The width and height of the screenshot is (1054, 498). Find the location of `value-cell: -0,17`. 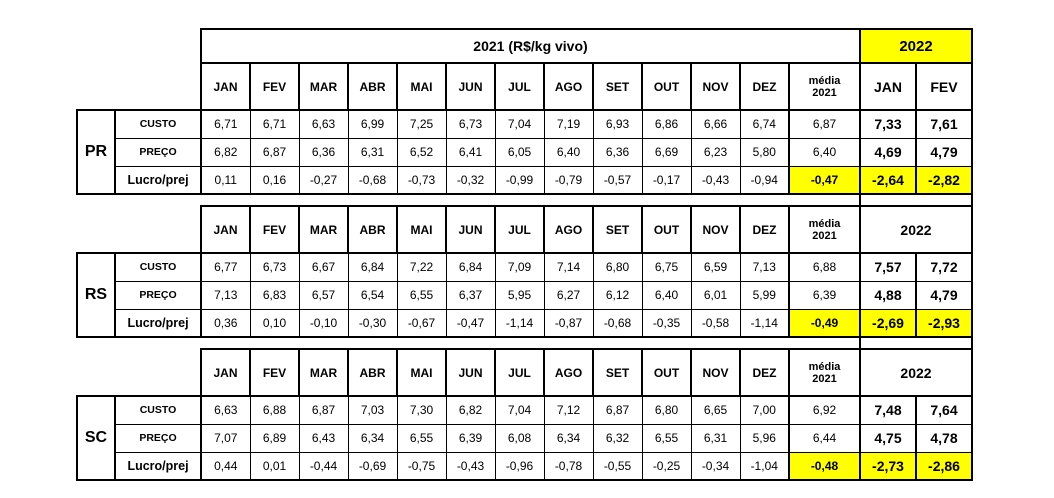

value-cell: -0,17 is located at coordinates (666, 180).